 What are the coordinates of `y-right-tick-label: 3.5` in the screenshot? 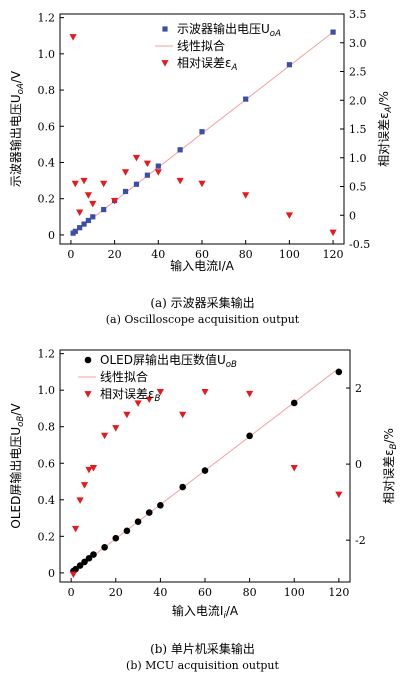 It's located at (358, 14).